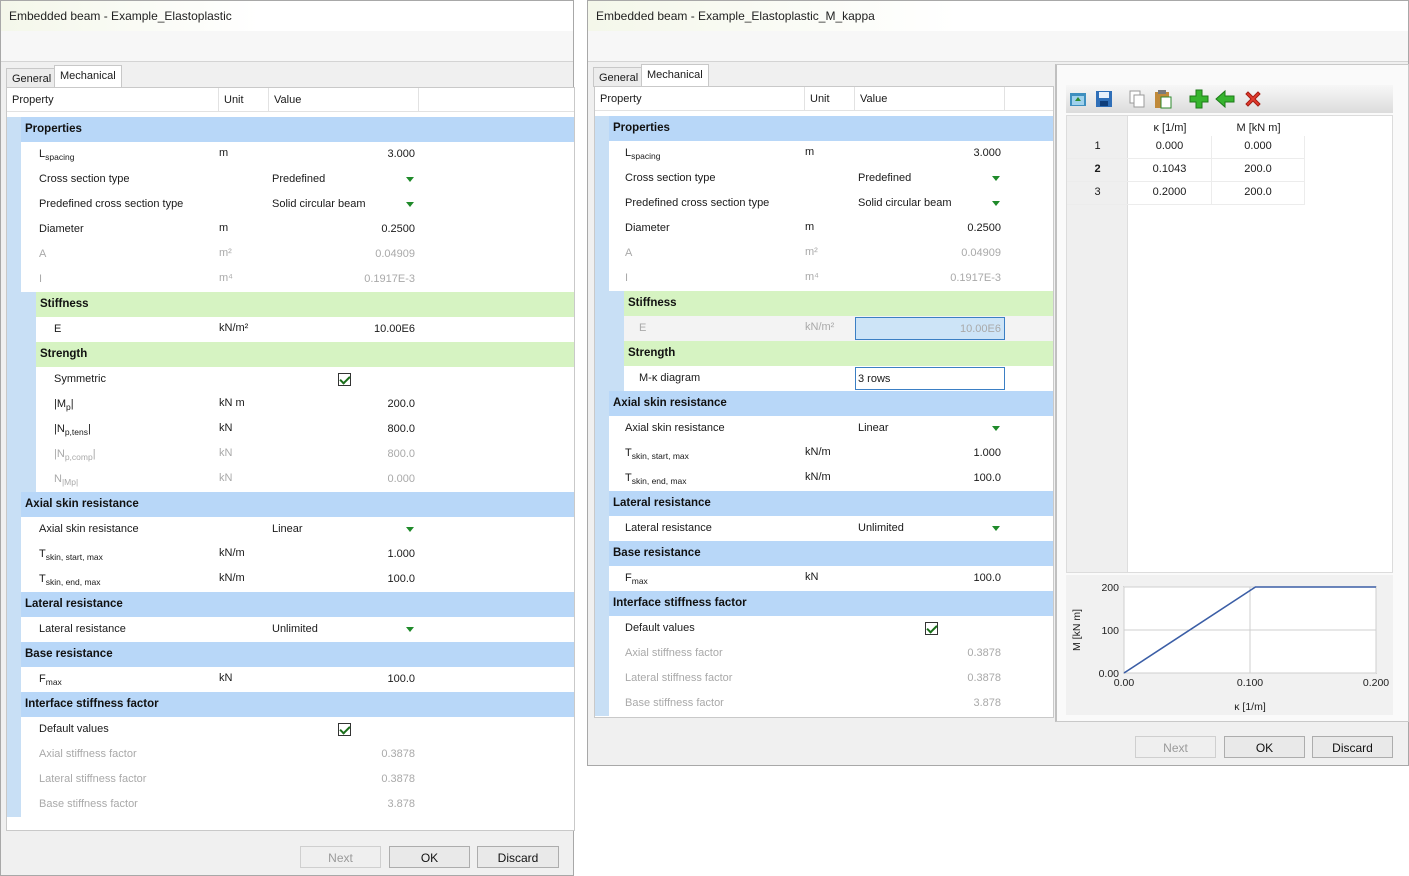  I want to click on property-label-lateral-stiffness-factor: Lateral stiffness factor, so click(679, 678).